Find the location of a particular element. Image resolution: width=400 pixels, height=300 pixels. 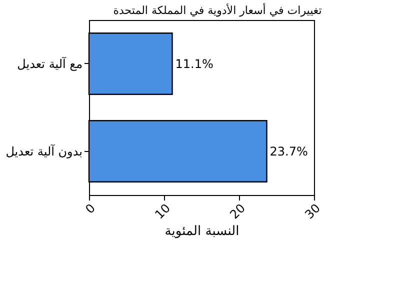

y-tick-label: بدون آلية تعديل is located at coordinates (44, 150).